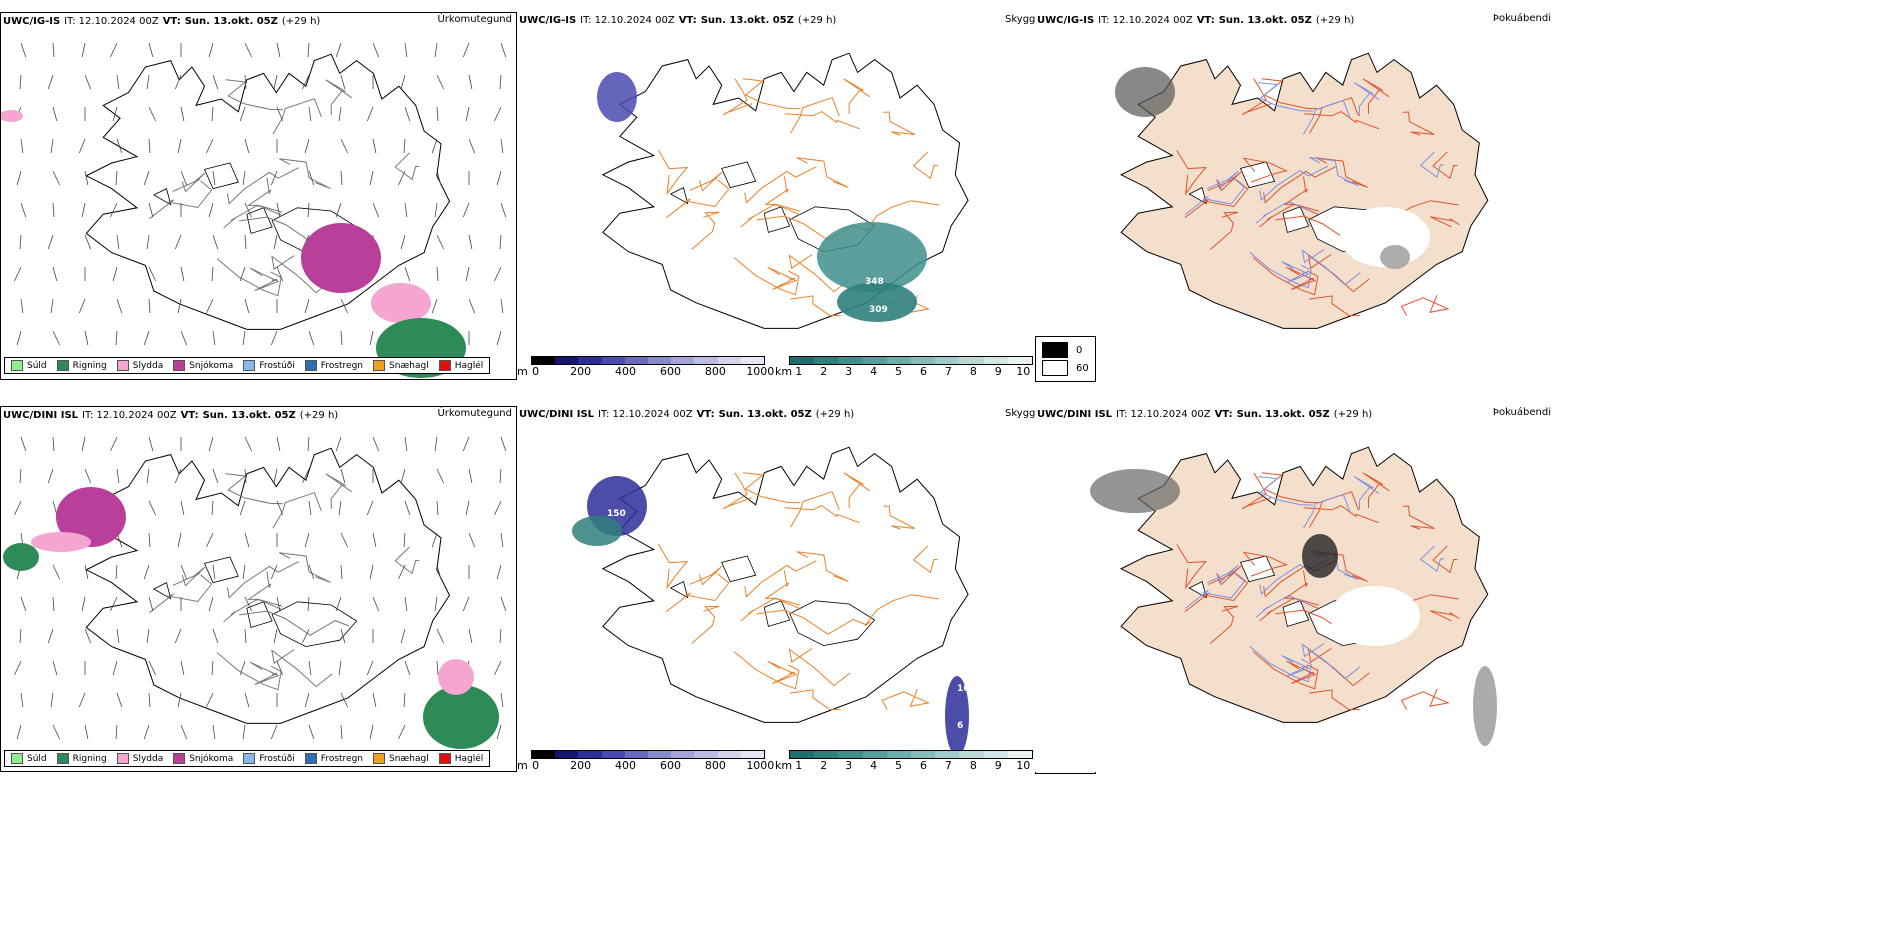 This screenshot has height=950, width=1900. What do you see at coordinates (269, 758) in the screenshot?
I see `legend-item: Frostúði` at bounding box center [269, 758].